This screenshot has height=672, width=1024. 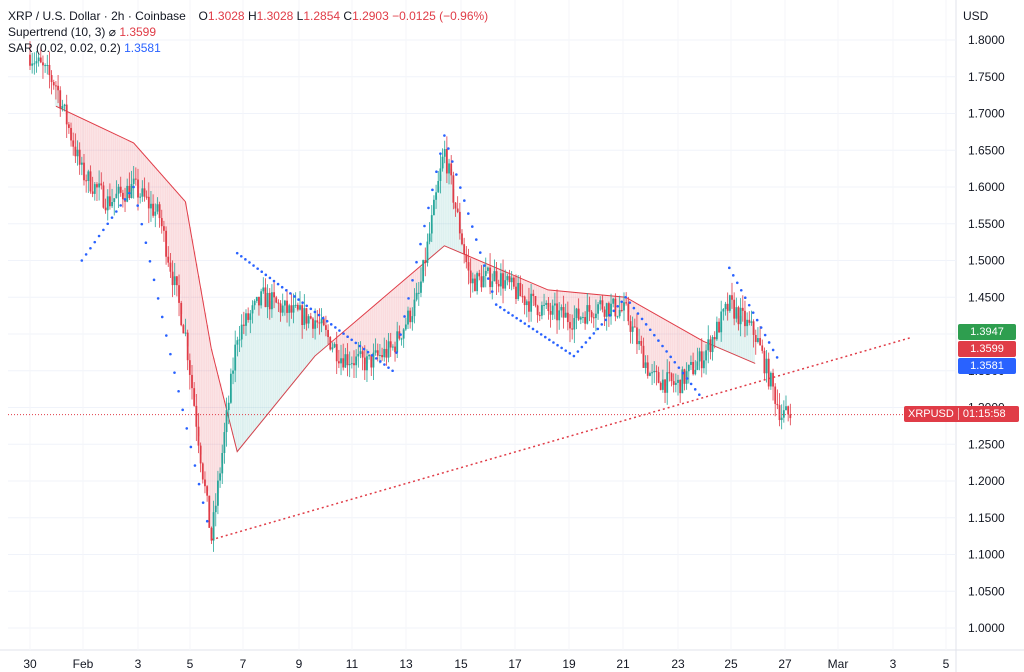 I want to click on x-tick-label: 3, so click(x=138, y=664).